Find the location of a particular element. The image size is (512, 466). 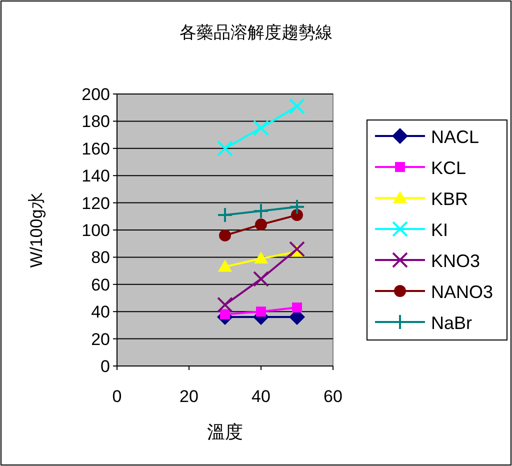

y-tick-label: 0 is located at coordinates (105, 366).